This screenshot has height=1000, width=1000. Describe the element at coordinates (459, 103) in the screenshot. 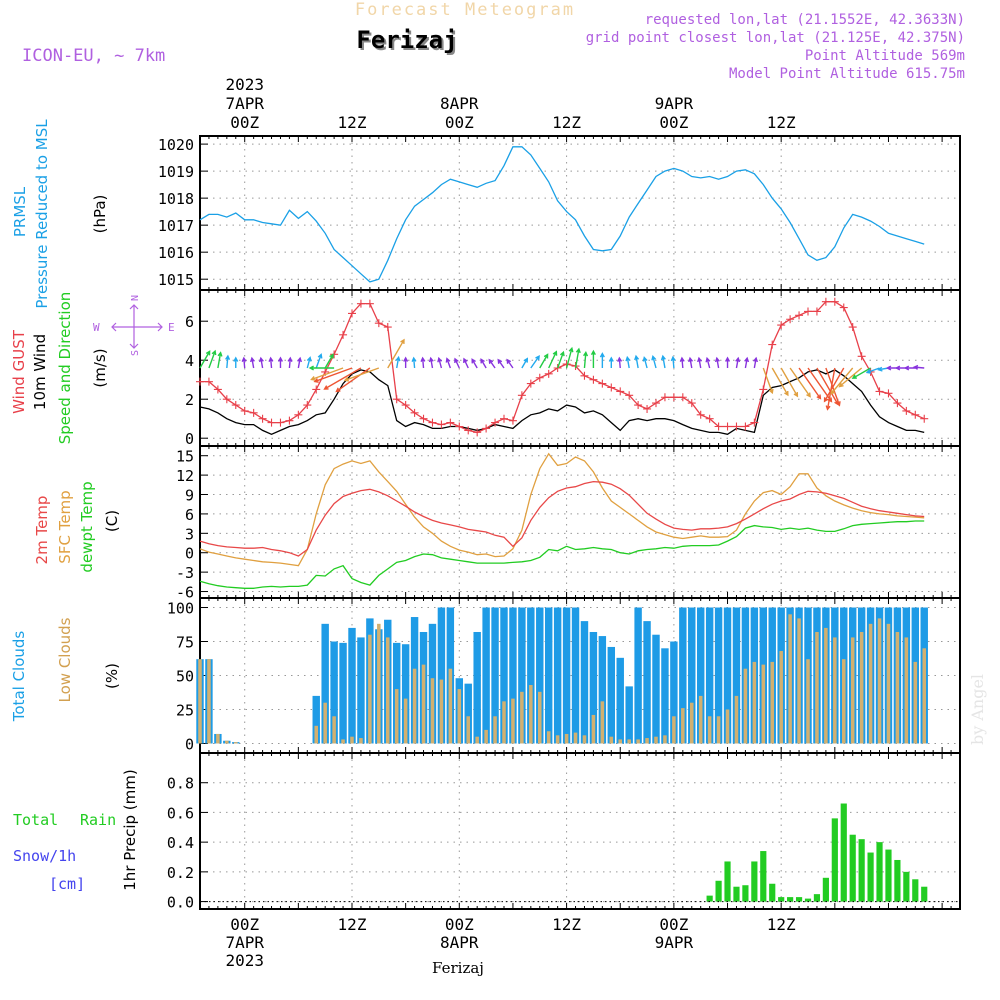

I see `top-time-label: 8APR` at that location.